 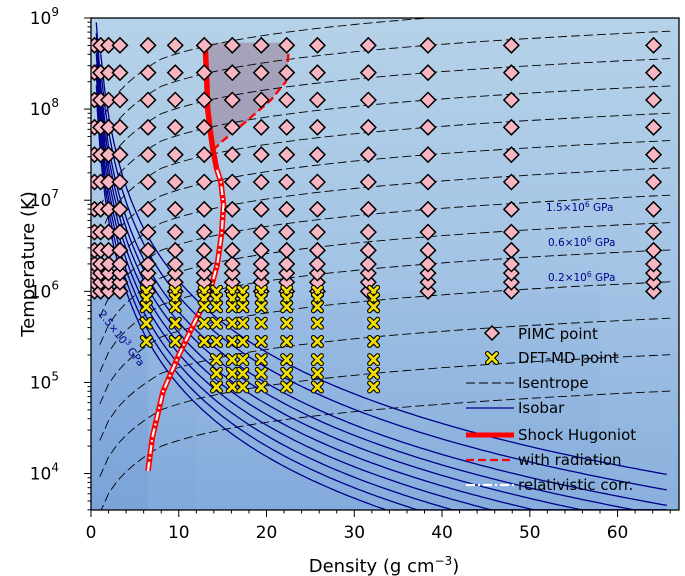 I want to click on isobar-label-1: 1.5×106 GPa, so click(x=579, y=207).